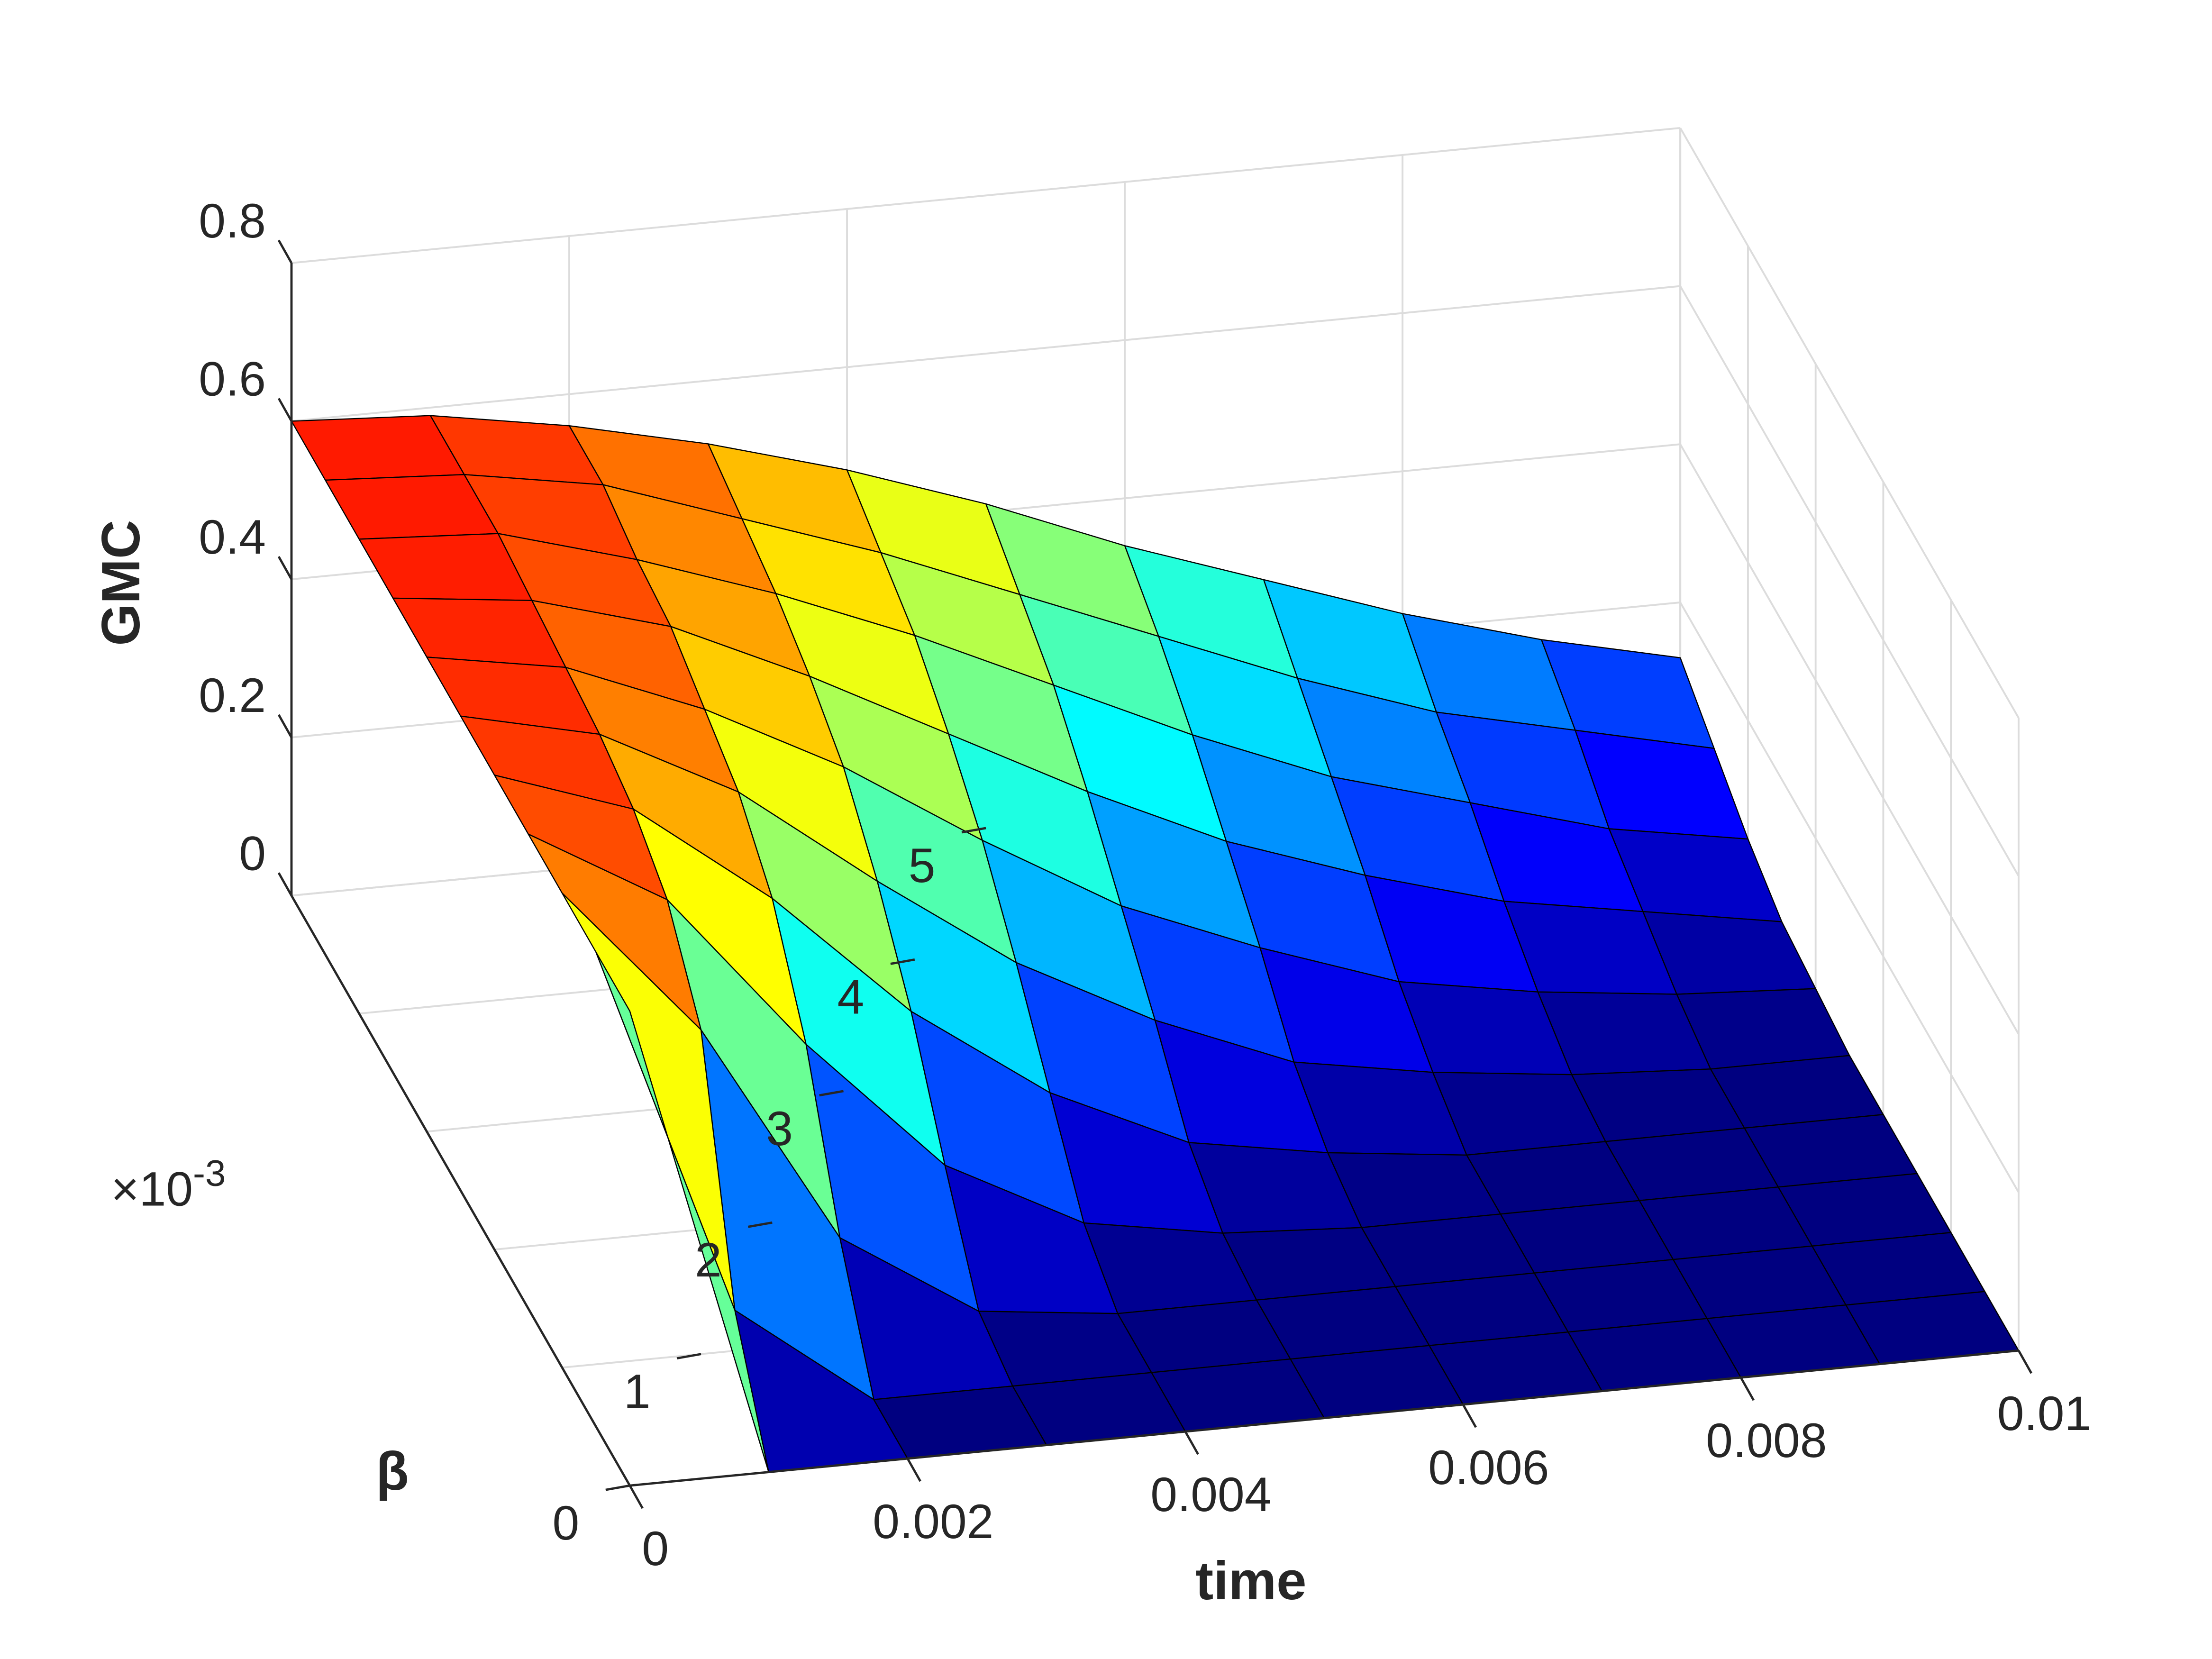 The image size is (2212, 1659). Describe the element at coordinates (392, 1471) in the screenshot. I see `y-axis-label: β` at that location.